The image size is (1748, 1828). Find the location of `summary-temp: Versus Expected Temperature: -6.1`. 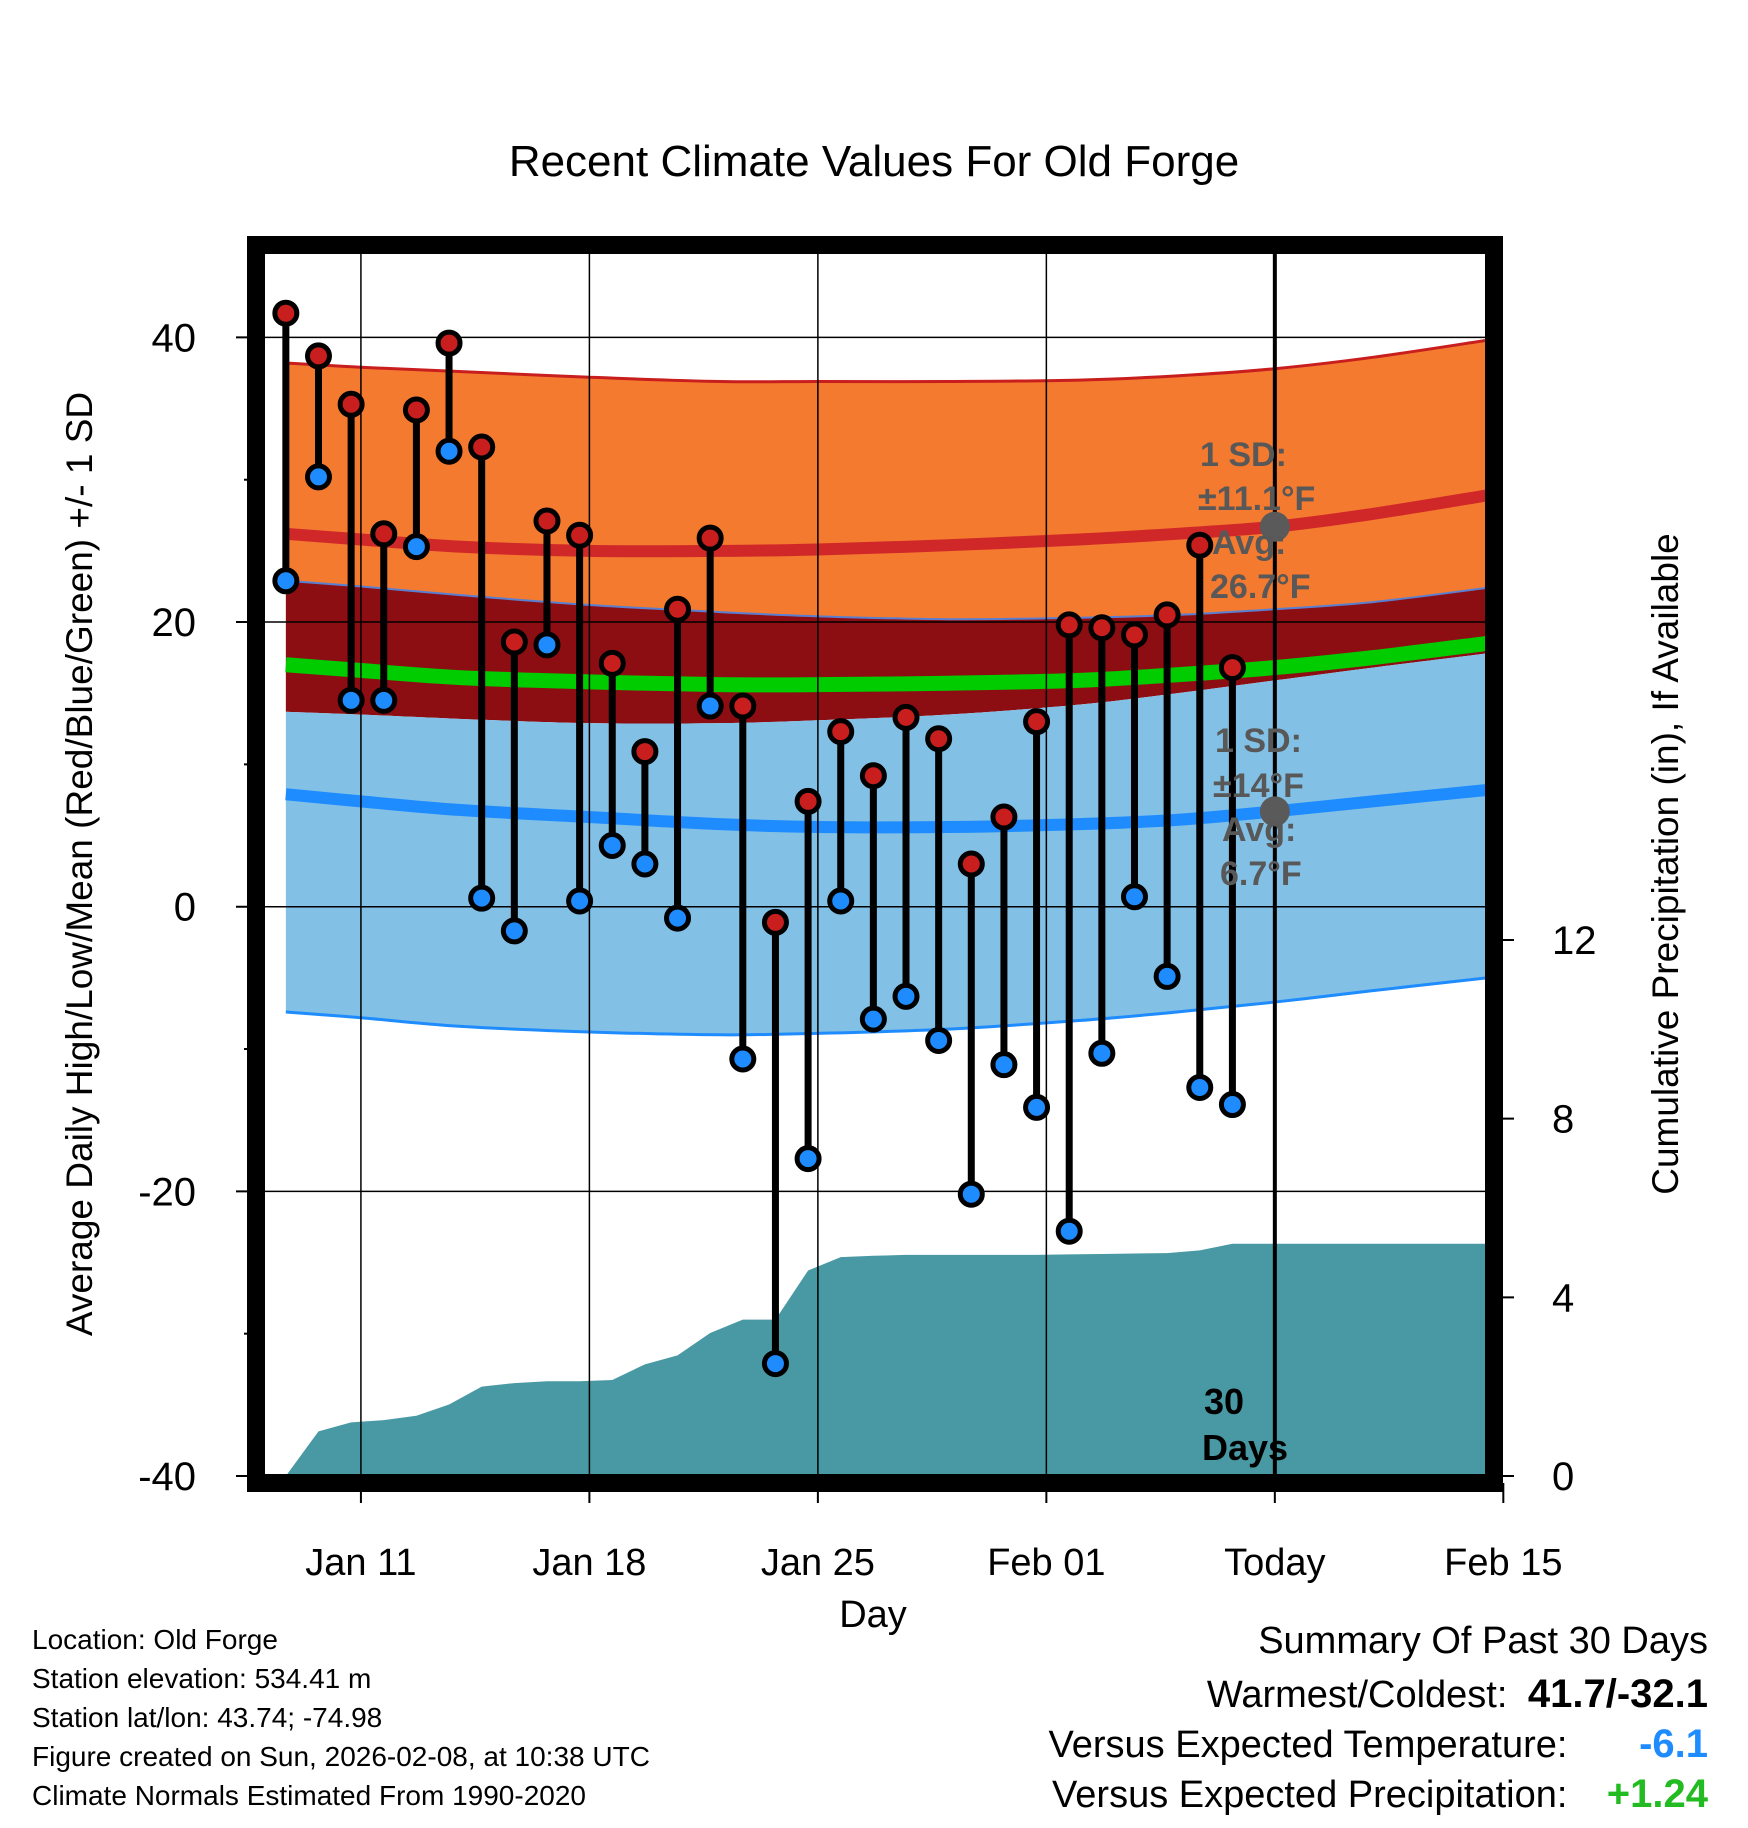

summary-temp: Versus Expected Temperature: -6.1 is located at coordinates (1378, 1744).